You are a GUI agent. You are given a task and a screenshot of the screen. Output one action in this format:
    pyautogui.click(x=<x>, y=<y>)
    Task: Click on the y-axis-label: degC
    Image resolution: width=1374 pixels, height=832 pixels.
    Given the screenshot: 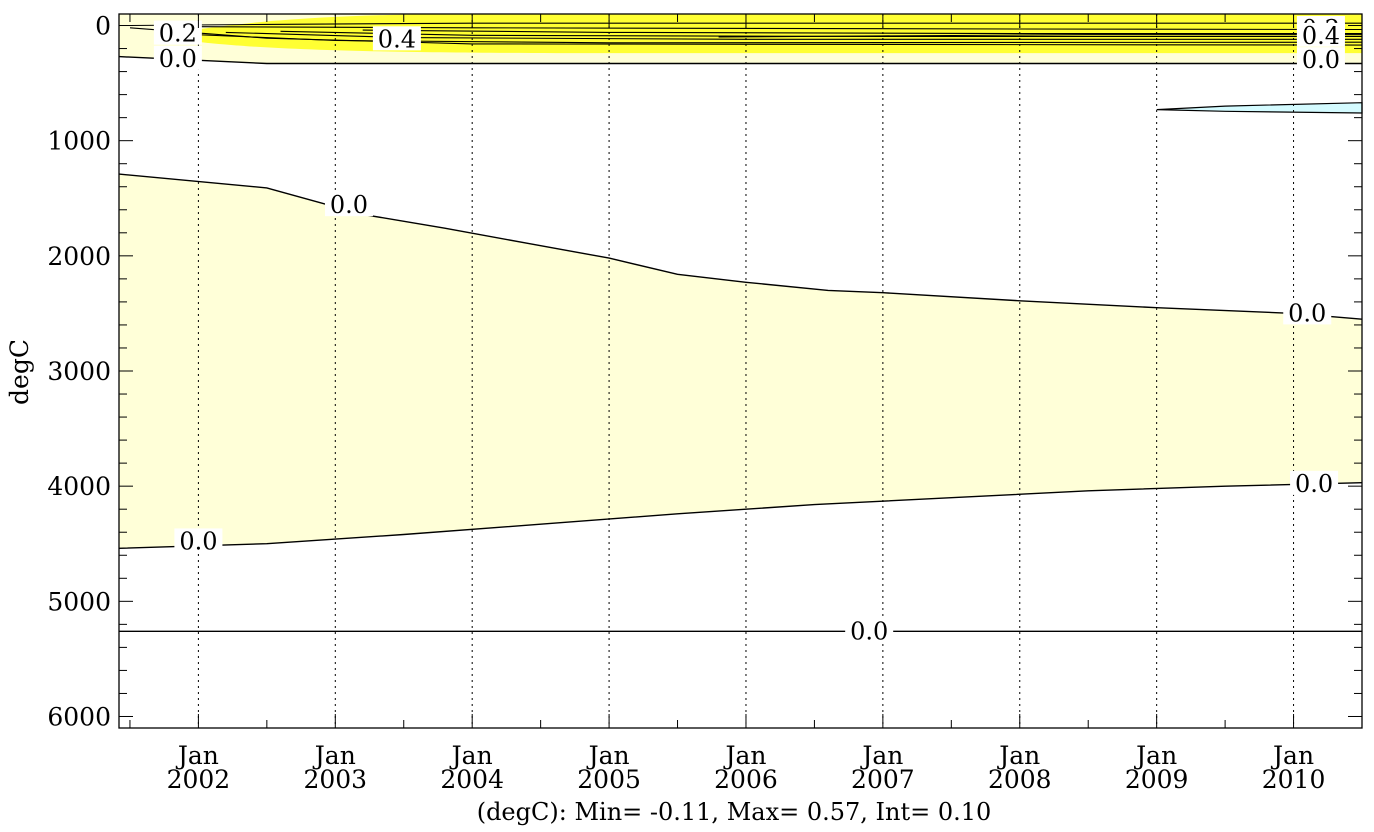 What is the action you would take?
    pyautogui.click(x=19, y=372)
    